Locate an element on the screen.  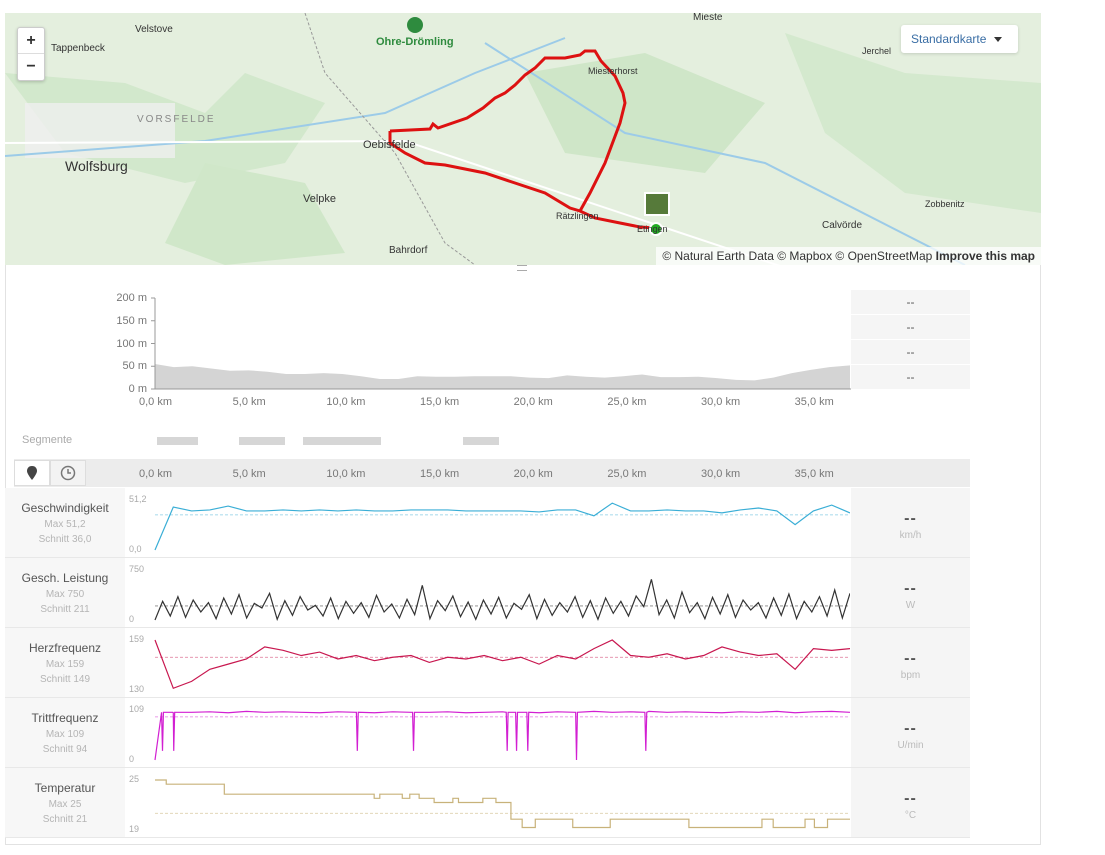
stream-avg: Schnitt 36,0 is located at coordinates (65, 539).